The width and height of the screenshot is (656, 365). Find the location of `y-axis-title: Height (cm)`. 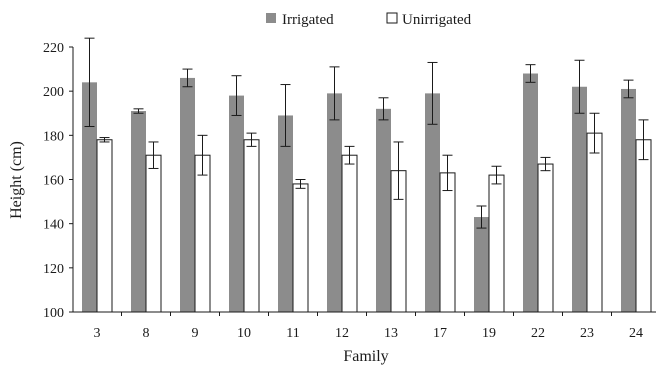

y-axis-title: Height (cm) is located at coordinates (16, 180).